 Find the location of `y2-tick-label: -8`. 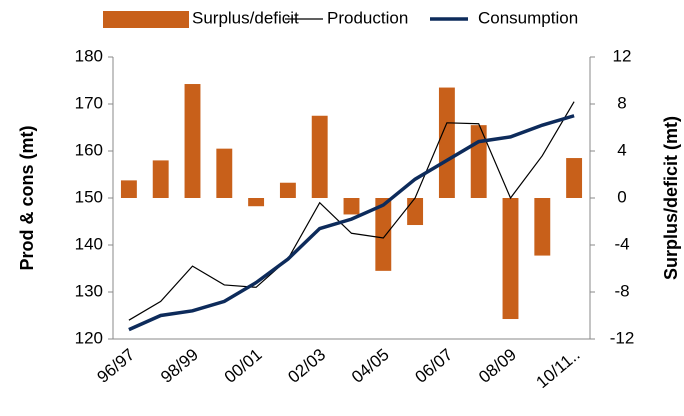

y2-tick-label: -8 is located at coordinates (621, 290).